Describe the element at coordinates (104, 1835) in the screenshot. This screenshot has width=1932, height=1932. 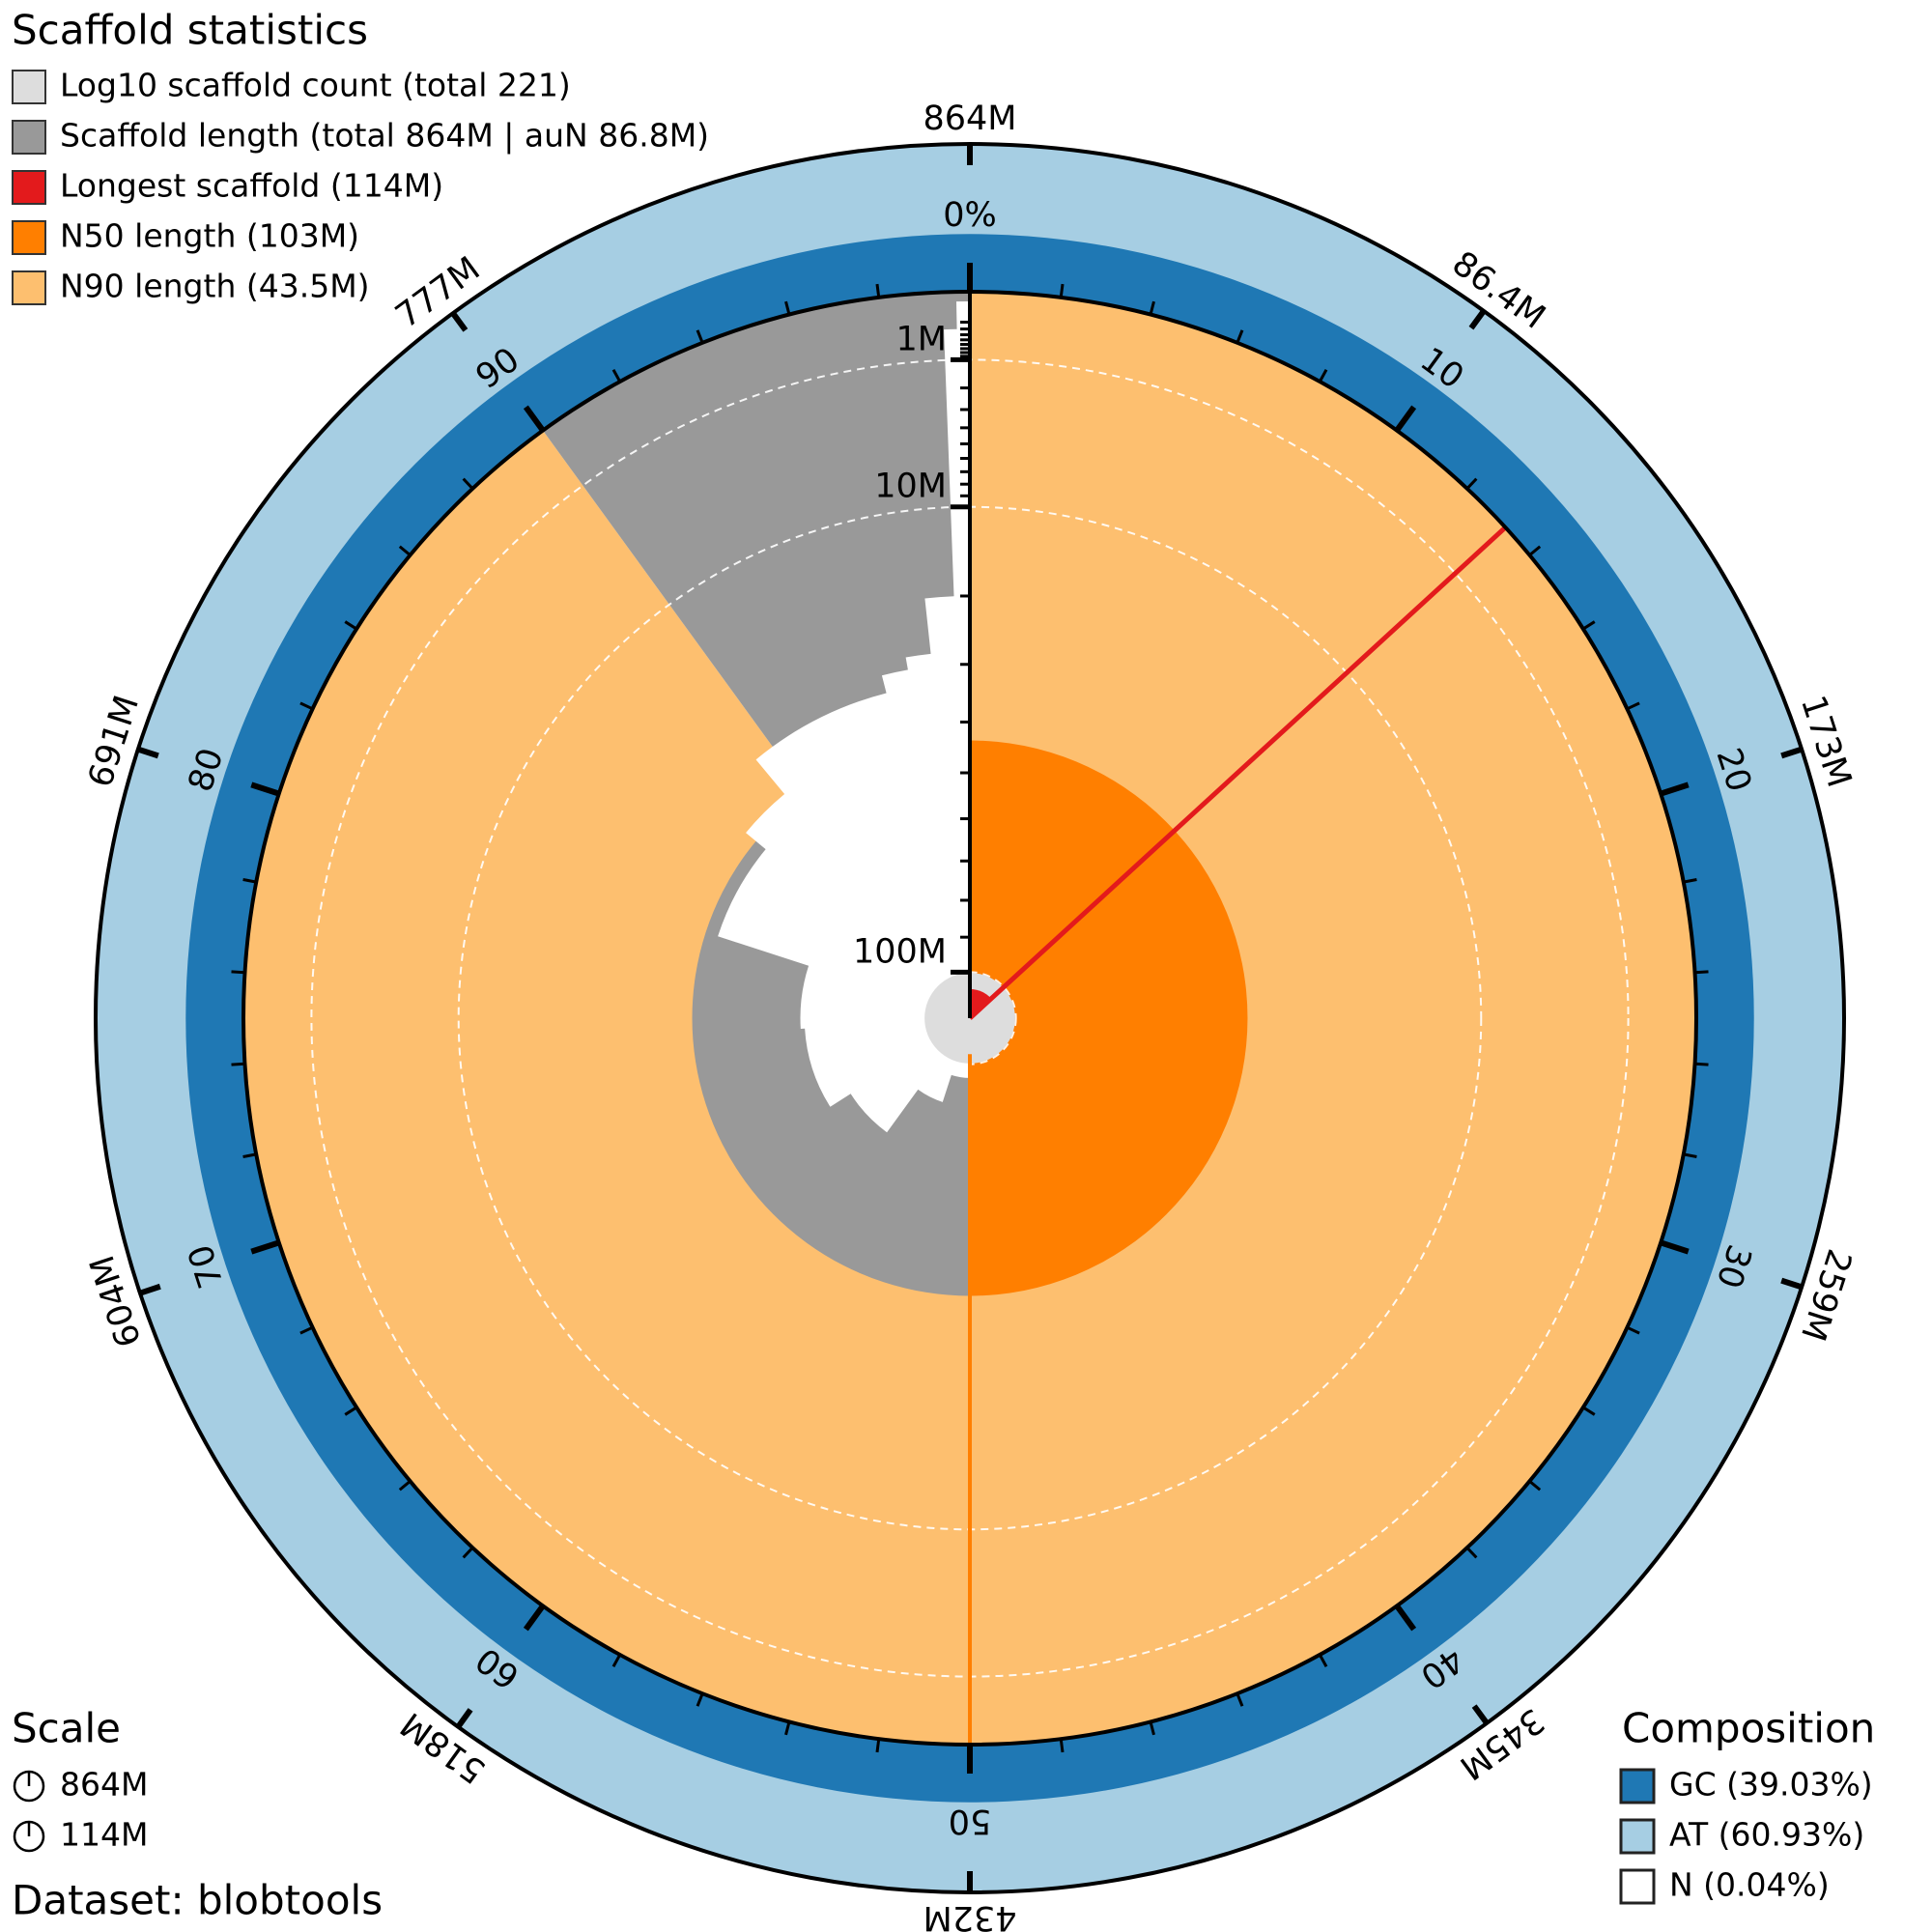
I see `scale-label: 114M` at that location.